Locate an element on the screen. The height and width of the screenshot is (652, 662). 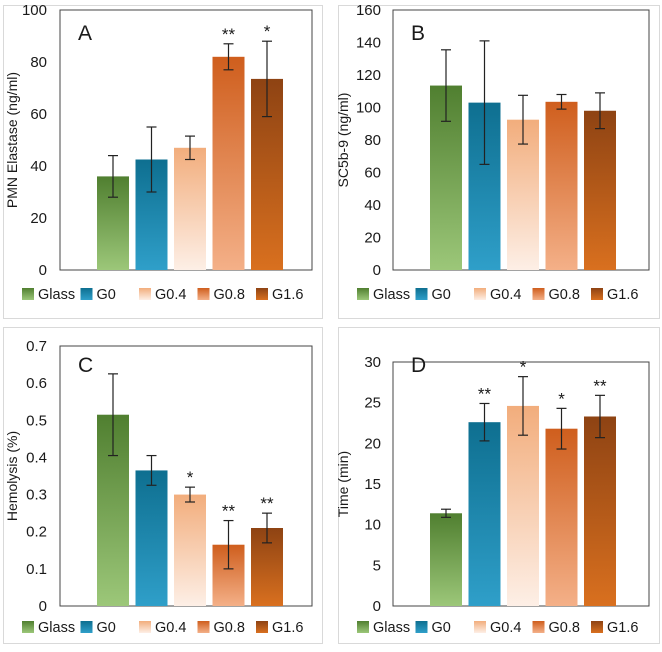
y-tick-label: 30 is located at coordinates (372, 362).